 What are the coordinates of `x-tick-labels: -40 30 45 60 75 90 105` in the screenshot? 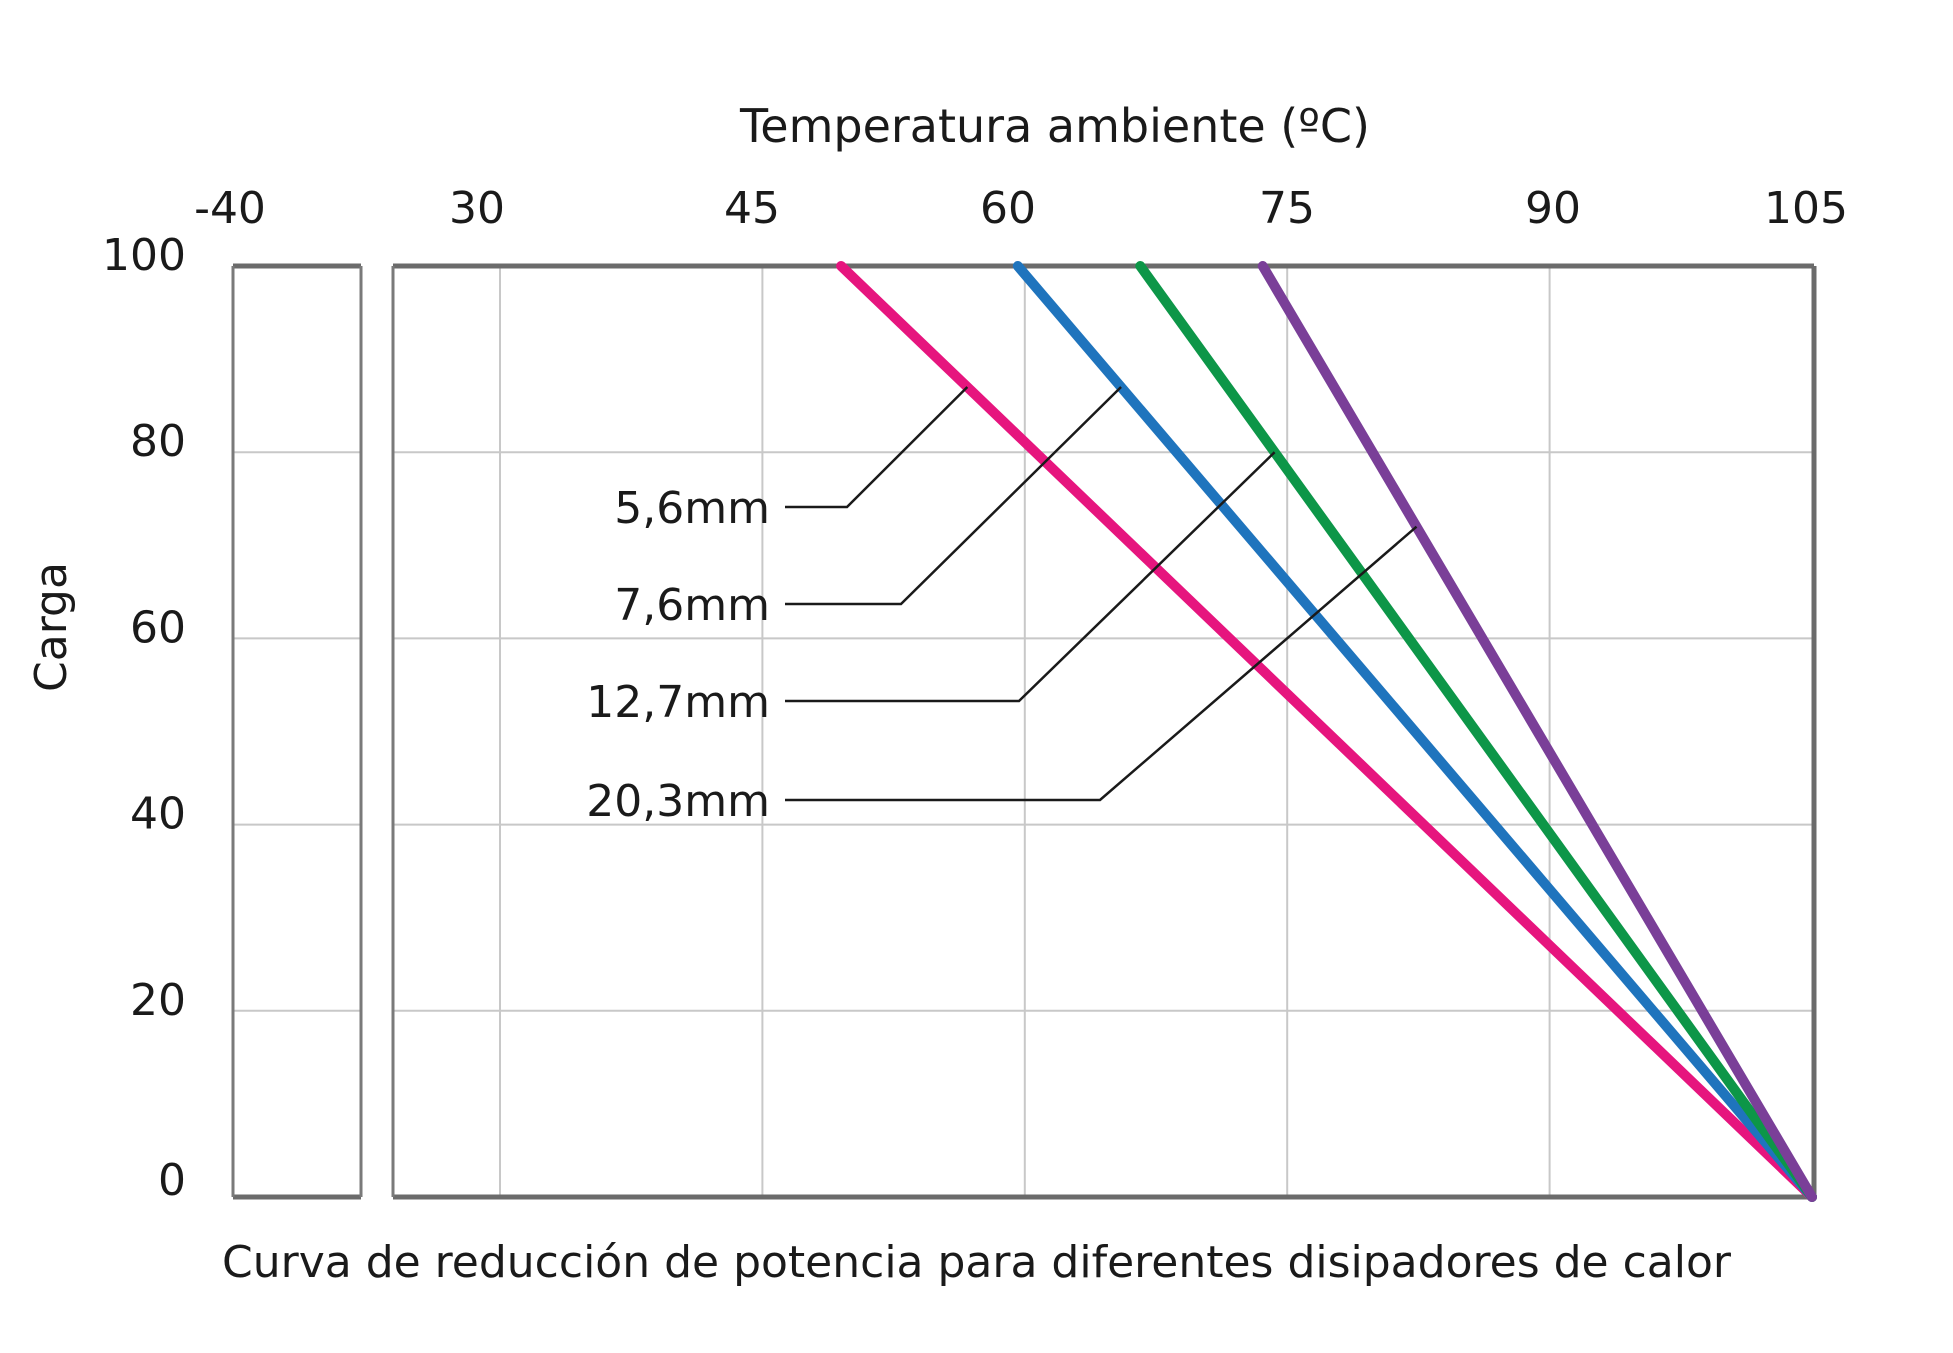 It's located at (1021, 208).